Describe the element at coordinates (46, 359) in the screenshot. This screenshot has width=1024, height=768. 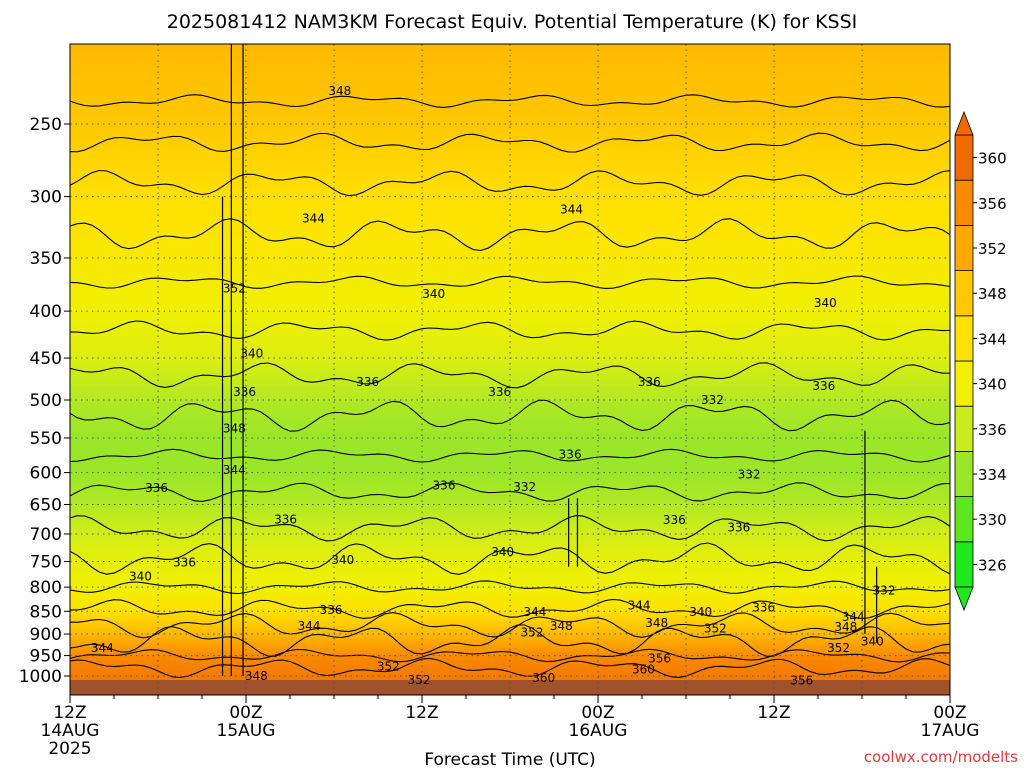
I see `y-tick-label: 450` at that location.